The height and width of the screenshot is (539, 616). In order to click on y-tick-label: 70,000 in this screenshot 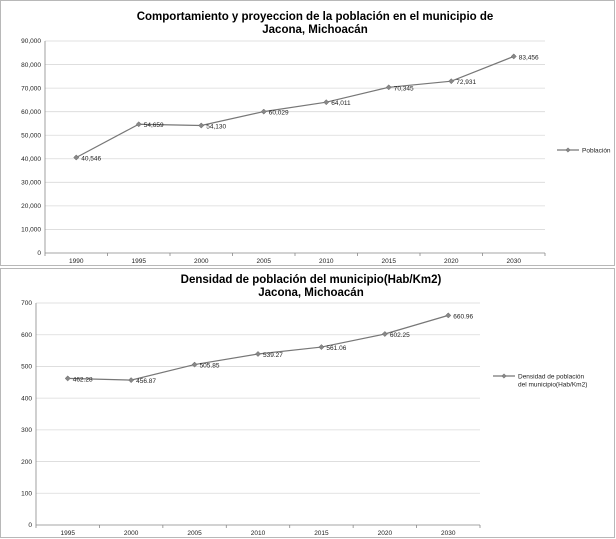, I will do `click(31, 88)`.